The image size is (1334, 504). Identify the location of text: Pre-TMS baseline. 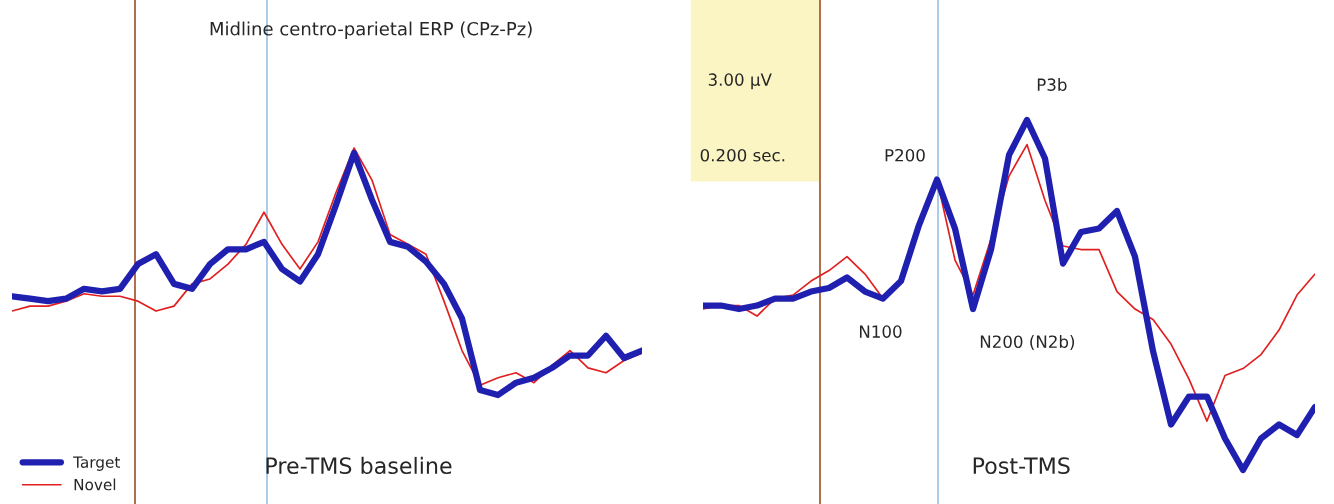
(359, 465).